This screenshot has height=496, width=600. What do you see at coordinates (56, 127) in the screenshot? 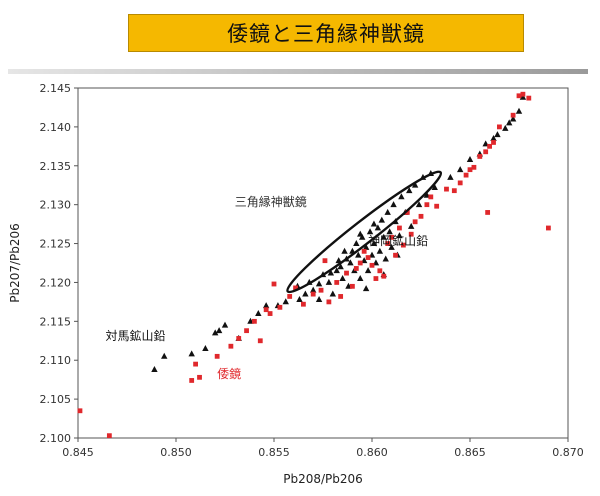
I see `y-tick-label: 2.140` at bounding box center [56, 127].